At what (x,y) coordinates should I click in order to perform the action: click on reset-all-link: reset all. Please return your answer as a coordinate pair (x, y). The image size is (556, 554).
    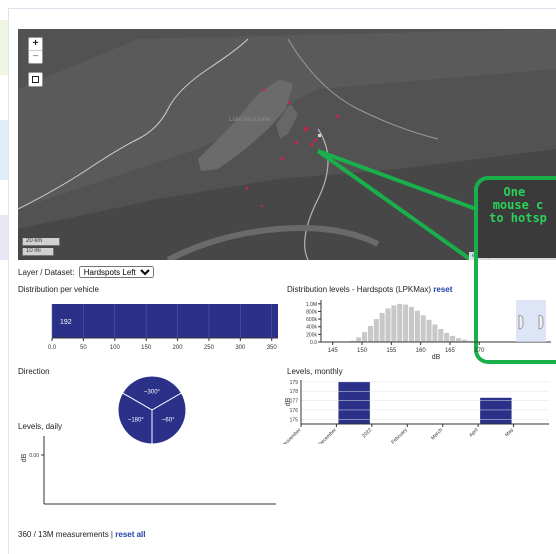
    Looking at the image, I should click on (130, 534).